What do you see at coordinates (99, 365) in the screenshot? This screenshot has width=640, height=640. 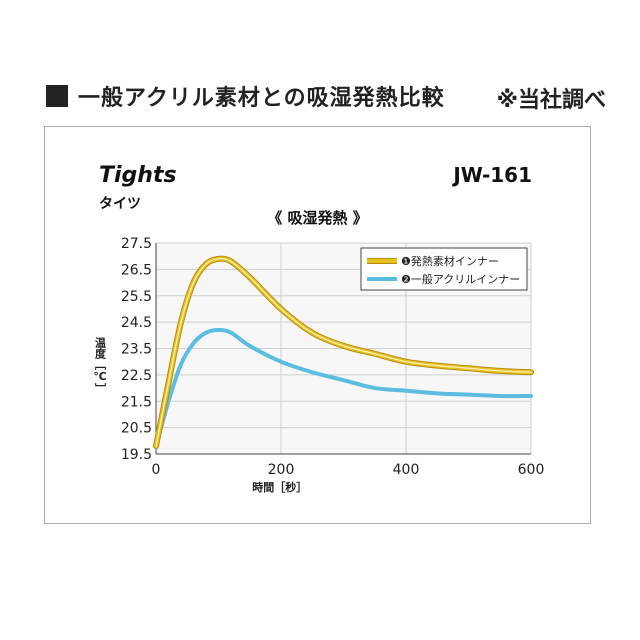 I see `y-axis-label: 温度［℃］` at bounding box center [99, 365].